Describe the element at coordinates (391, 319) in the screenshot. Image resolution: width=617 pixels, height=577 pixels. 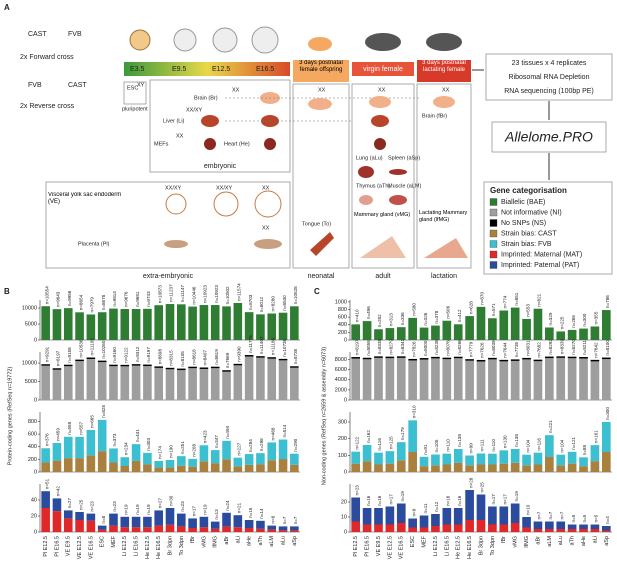
I see `data-label: n=313` at that location.